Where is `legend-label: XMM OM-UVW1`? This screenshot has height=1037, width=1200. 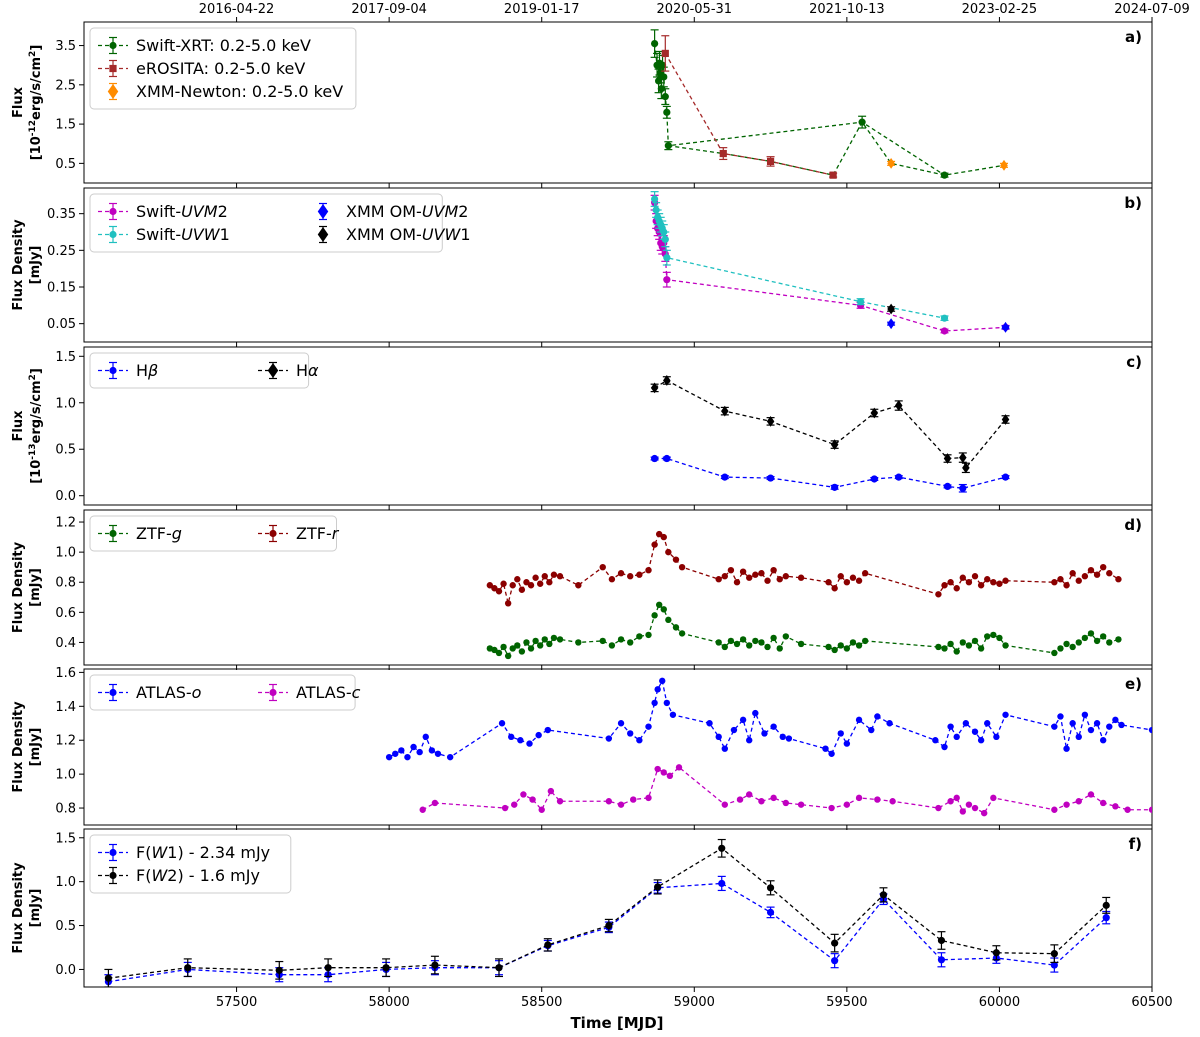
legend-label: XMM OM-UVW1 is located at coordinates (408, 234).